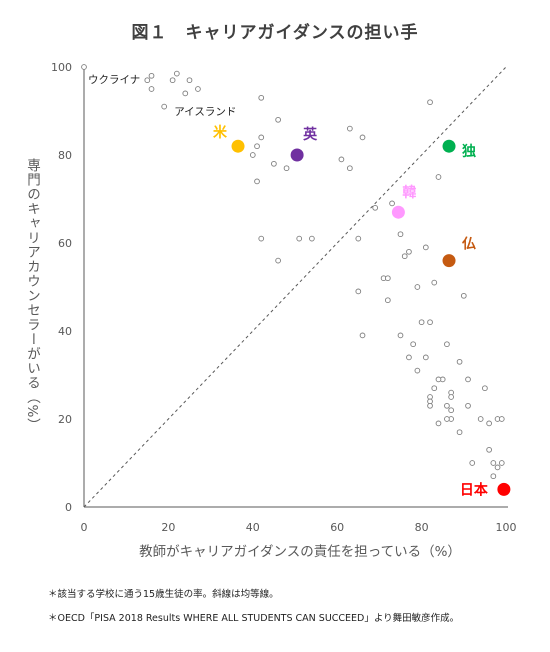 This screenshot has width=550, height=652. I want to click on y-tick-label: 20, so click(65, 419).